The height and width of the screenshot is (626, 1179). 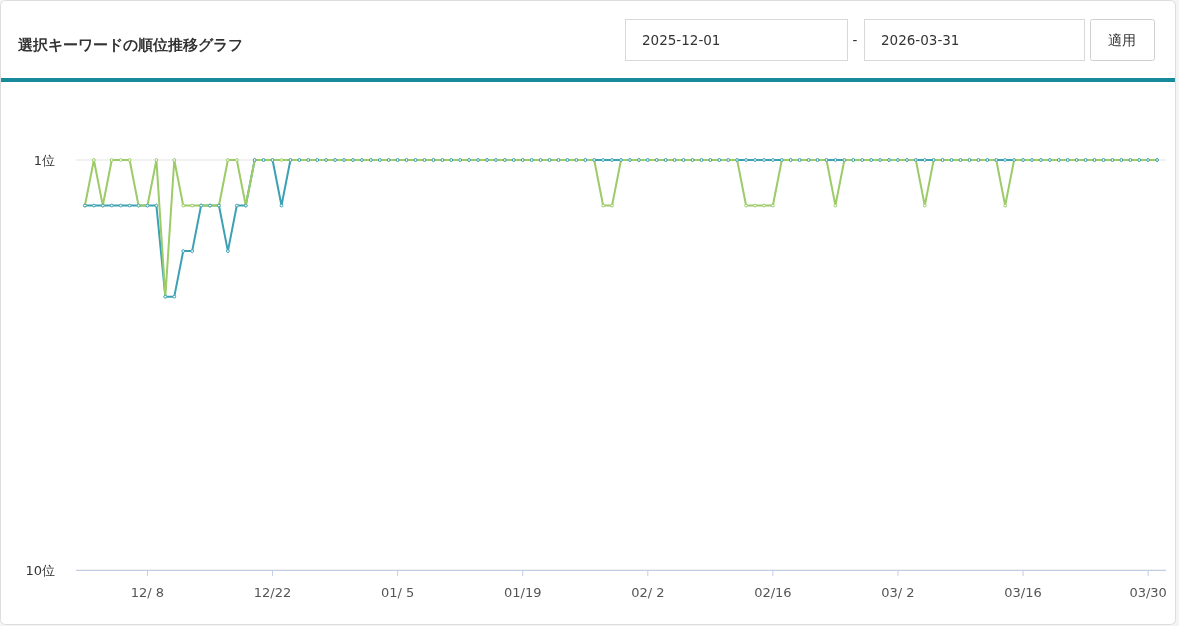 What do you see at coordinates (397, 592) in the screenshot?
I see `x-tick-label: 01/ 5` at bounding box center [397, 592].